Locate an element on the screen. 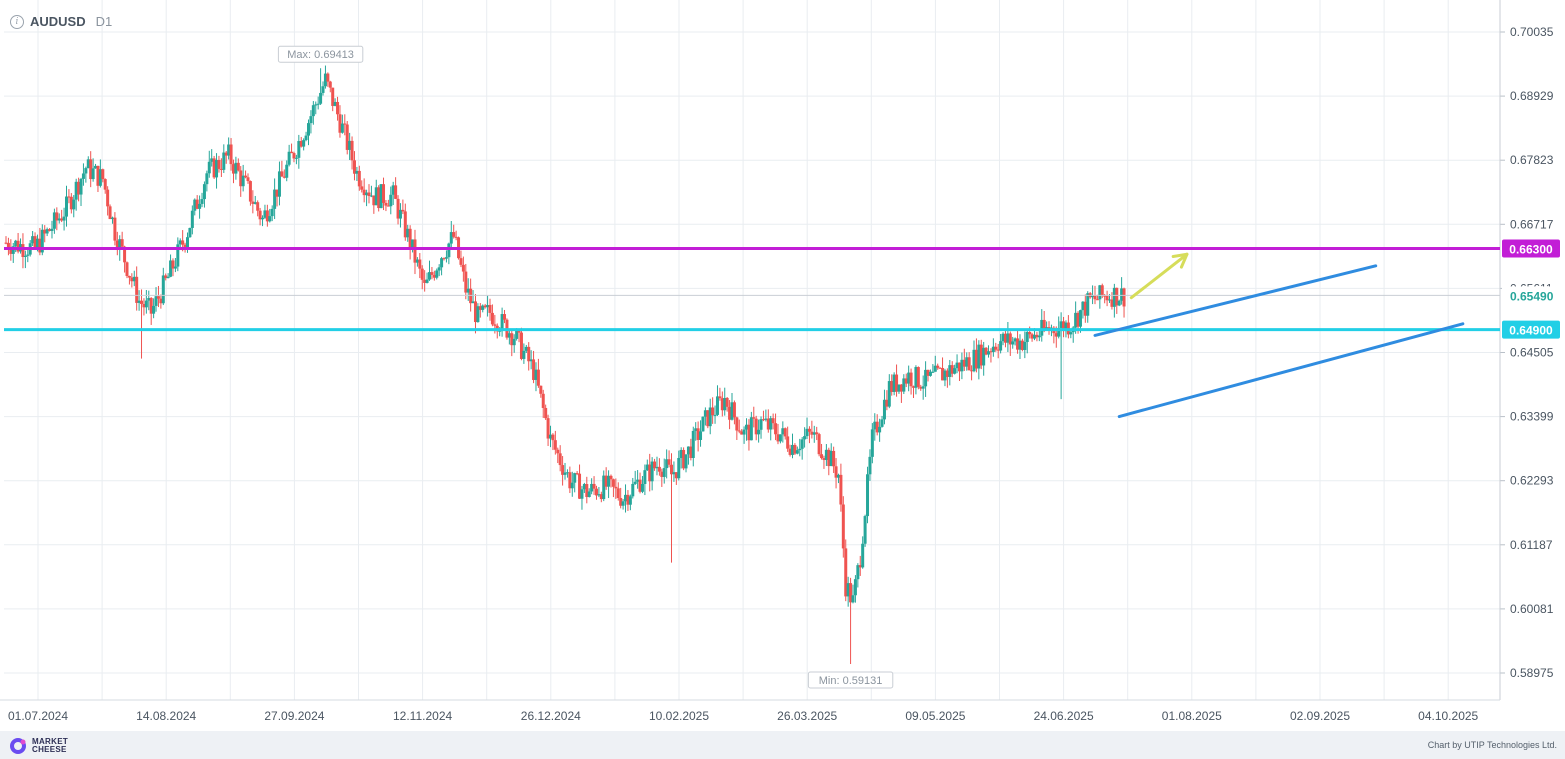 Image resolution: width=1565 pixels, height=759 pixels. x-tick-label: 10.02.2025 is located at coordinates (679, 716).